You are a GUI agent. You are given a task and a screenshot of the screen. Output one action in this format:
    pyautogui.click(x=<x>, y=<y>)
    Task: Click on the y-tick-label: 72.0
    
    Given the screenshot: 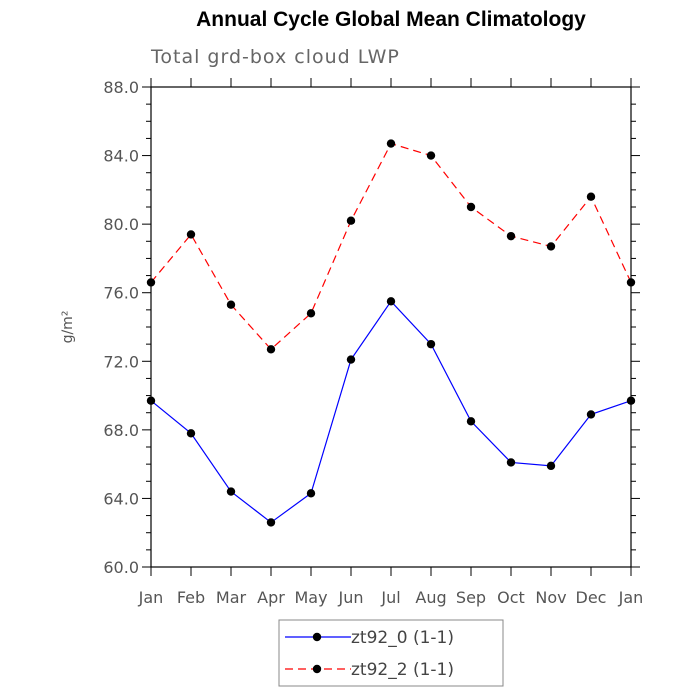 What is the action you would take?
    pyautogui.click(x=121, y=361)
    